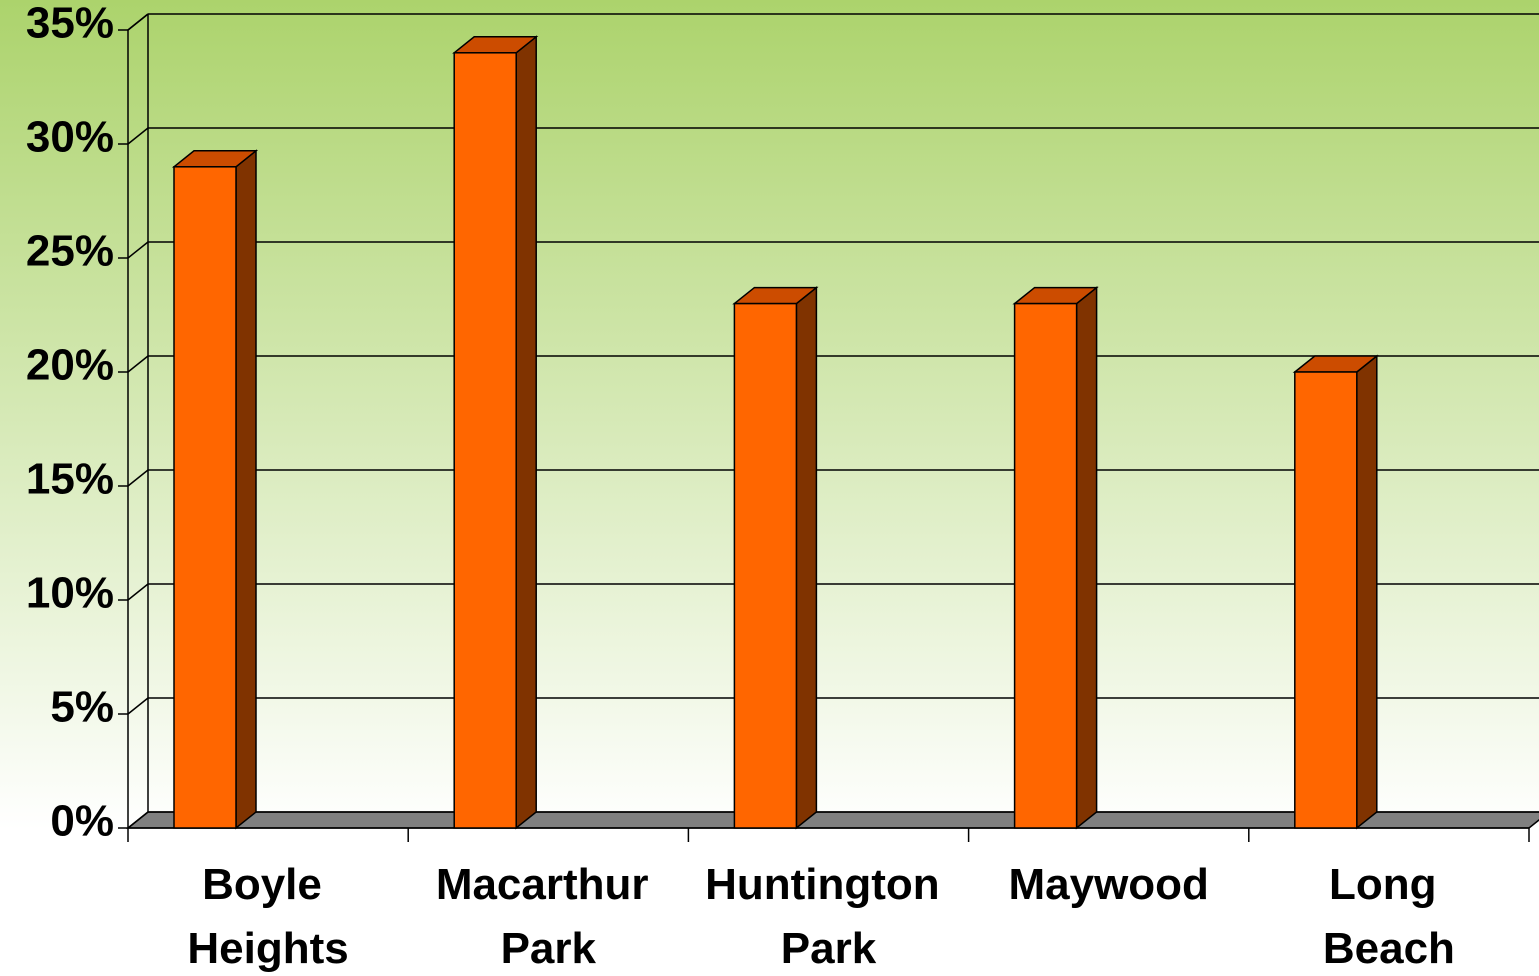 This screenshot has height=976, width=1539. I want to click on x-tick-label: Boyle Heights, so click(267, 916).